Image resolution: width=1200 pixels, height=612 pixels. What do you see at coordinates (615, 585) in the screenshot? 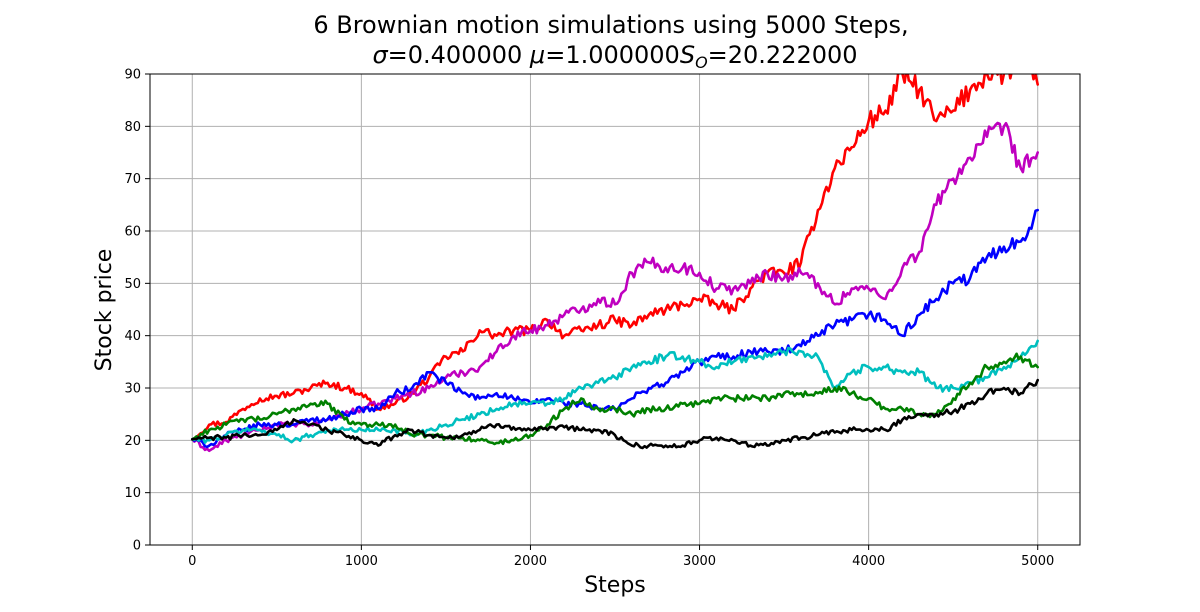
I see `x-axis-label: Steps` at bounding box center [615, 585].